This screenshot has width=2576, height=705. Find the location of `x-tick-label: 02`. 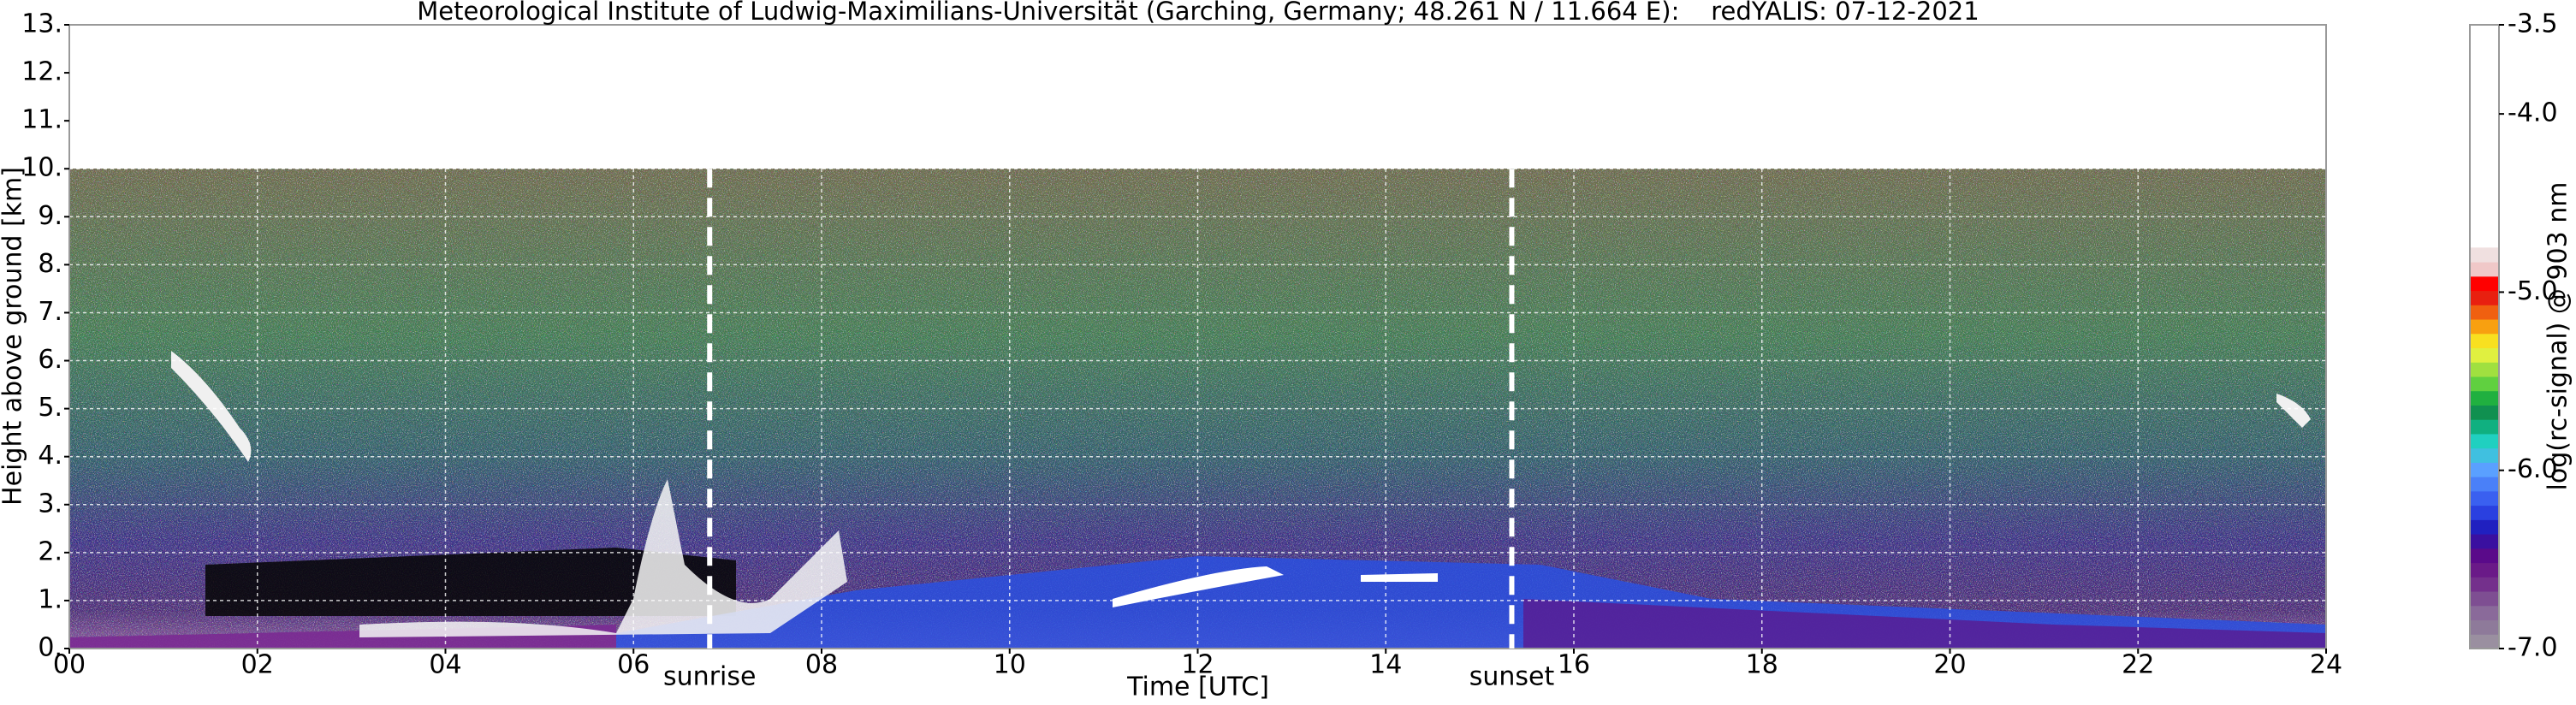

x-tick-label: 02 is located at coordinates (257, 665).